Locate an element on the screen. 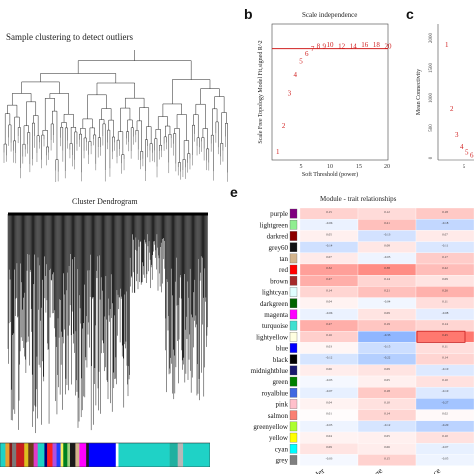 Image resolution: width=474 pixels, height=474 pixels. power-point: 14 is located at coordinates (354, 46).